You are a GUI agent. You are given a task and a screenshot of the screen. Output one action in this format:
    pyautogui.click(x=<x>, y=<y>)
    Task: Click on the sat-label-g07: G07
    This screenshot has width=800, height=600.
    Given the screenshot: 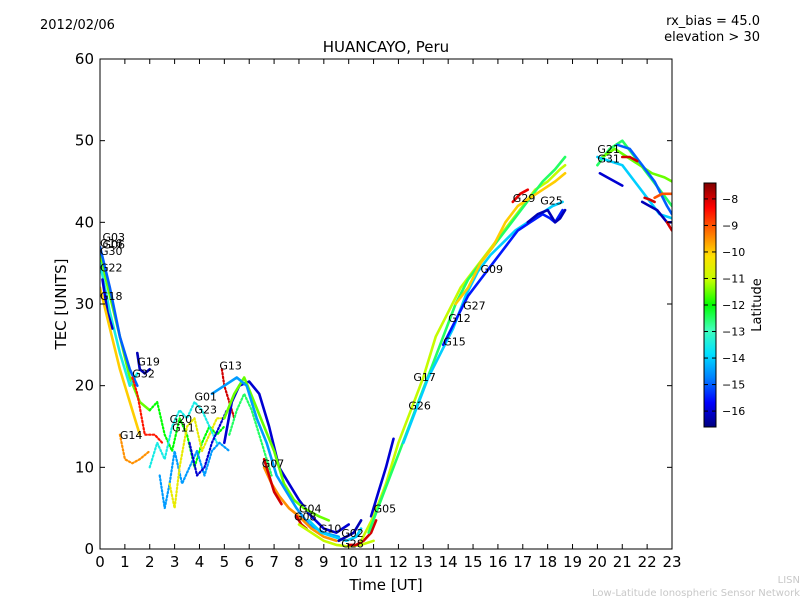 What is the action you would take?
    pyautogui.click(x=273, y=463)
    